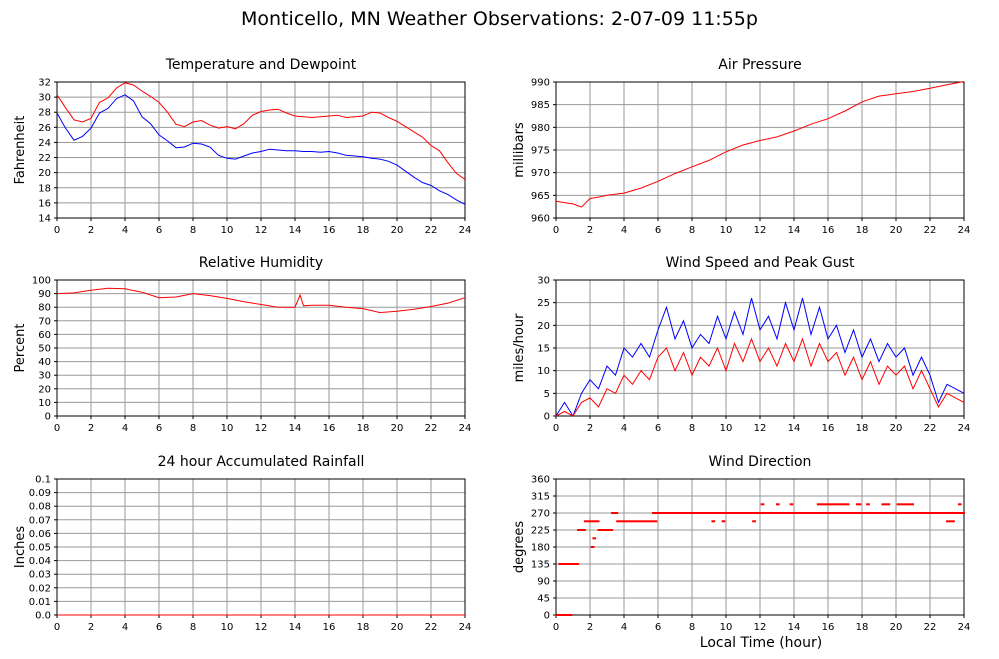 Image resolution: width=999 pixels, height=659 pixels. What do you see at coordinates (692, 230) in the screenshot?
I see `x-tick-label: 8` at bounding box center [692, 230].